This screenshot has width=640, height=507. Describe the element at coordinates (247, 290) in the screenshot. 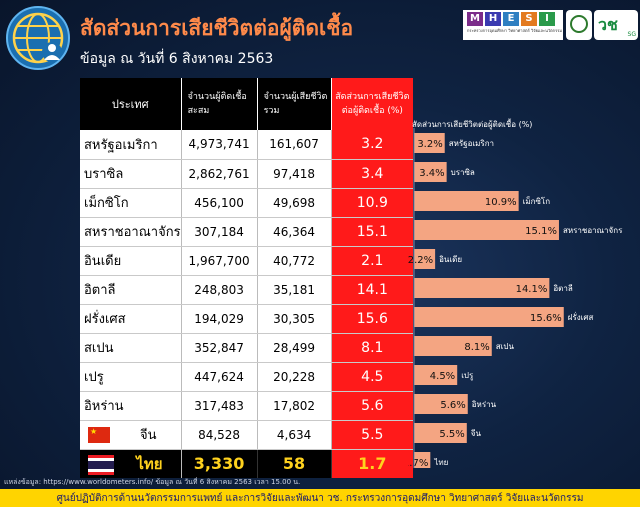

I see `table-row: อิตาลี 248,803 35,181 14.1` at that location.